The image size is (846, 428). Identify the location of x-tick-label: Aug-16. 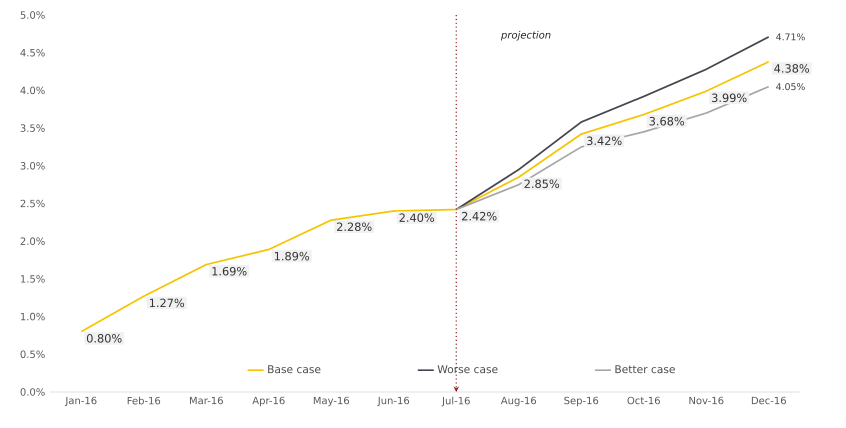
(518, 401).